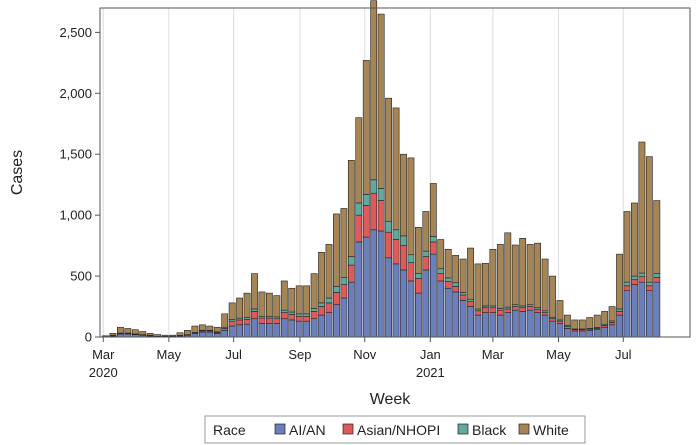 This screenshot has width=700, height=445. I want to click on x-tick-label: Jan, so click(430, 354).